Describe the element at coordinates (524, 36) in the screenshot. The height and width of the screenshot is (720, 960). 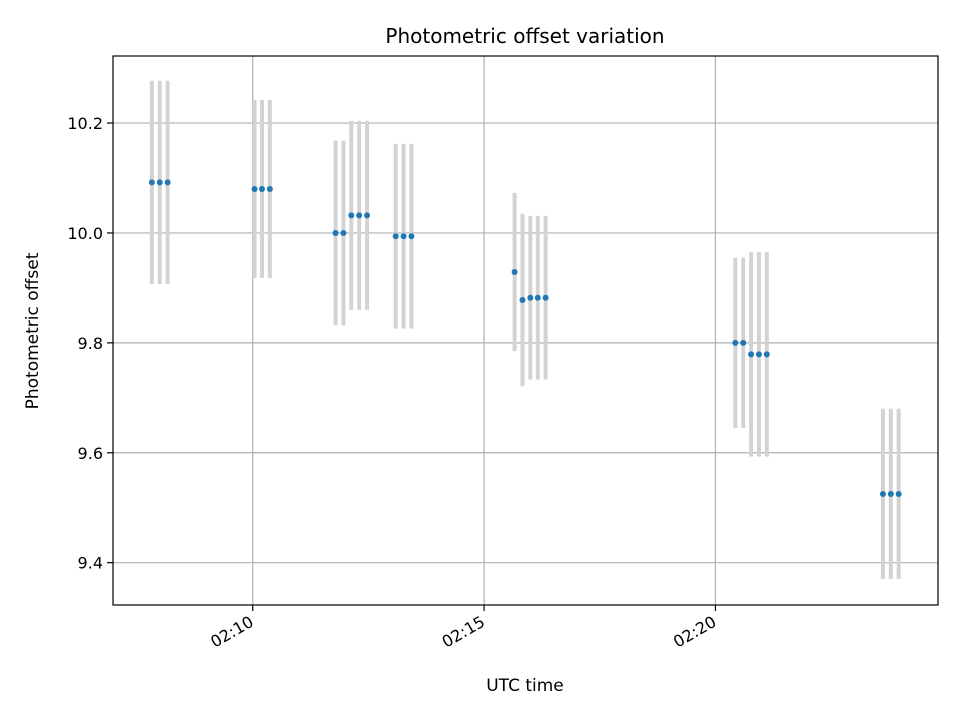
I see `chart-title: Photometric offset variation` at that location.